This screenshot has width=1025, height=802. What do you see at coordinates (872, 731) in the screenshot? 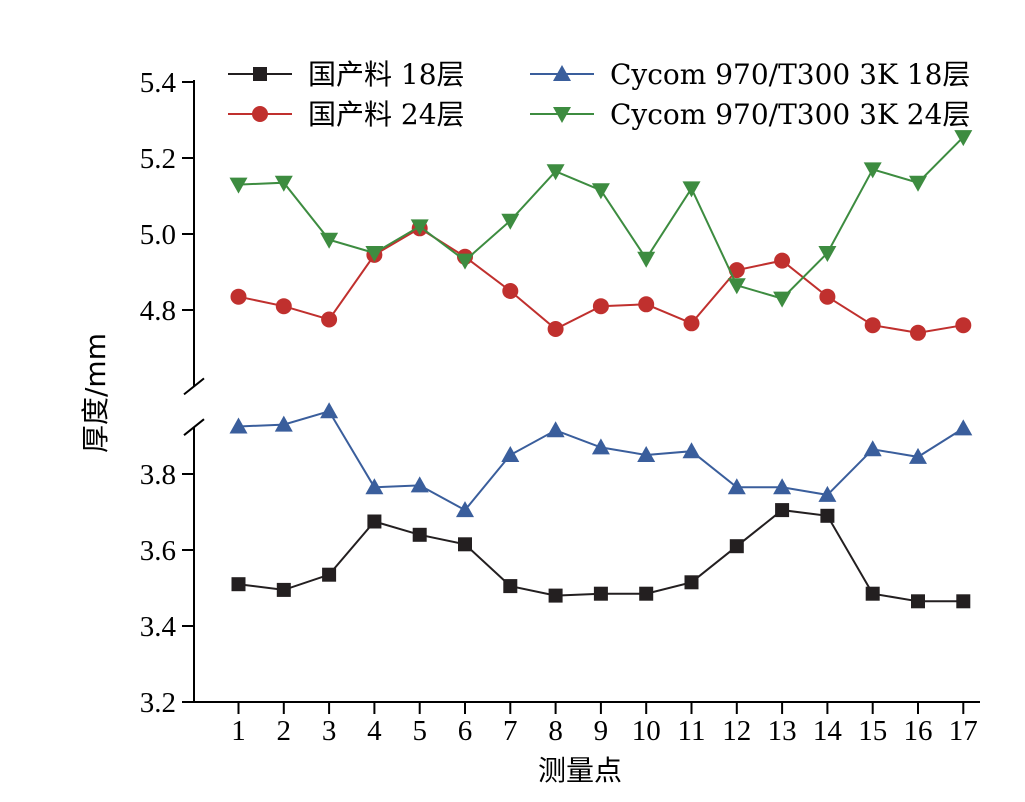
I see `x-tick-label: 15` at bounding box center [872, 731].